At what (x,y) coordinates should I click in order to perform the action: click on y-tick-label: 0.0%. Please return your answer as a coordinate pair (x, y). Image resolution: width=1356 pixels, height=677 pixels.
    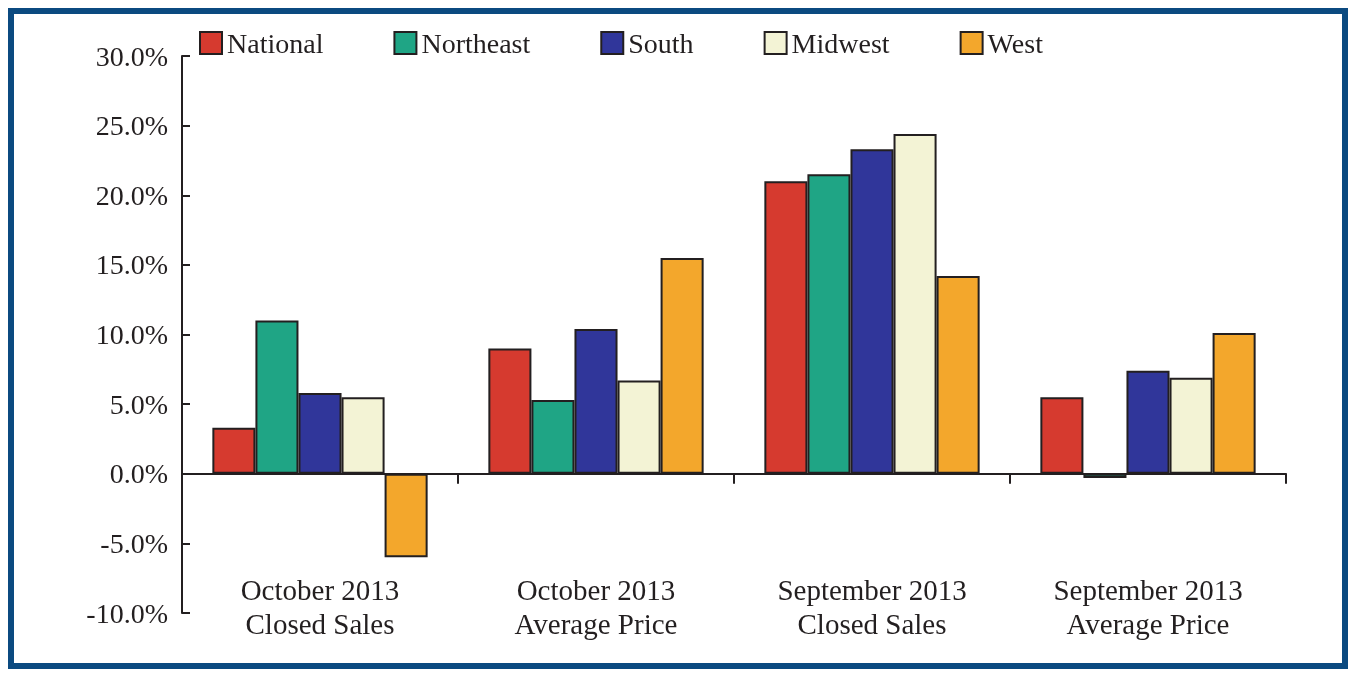
    Looking at the image, I should click on (138, 474).